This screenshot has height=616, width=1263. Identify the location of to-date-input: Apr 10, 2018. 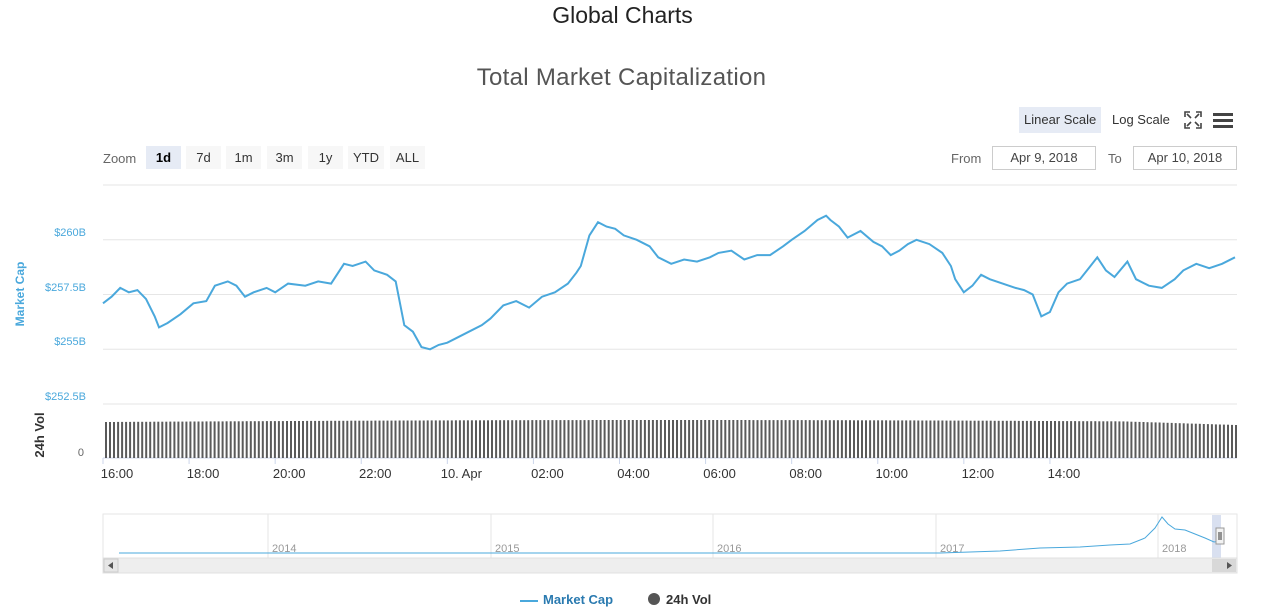
(1185, 158).